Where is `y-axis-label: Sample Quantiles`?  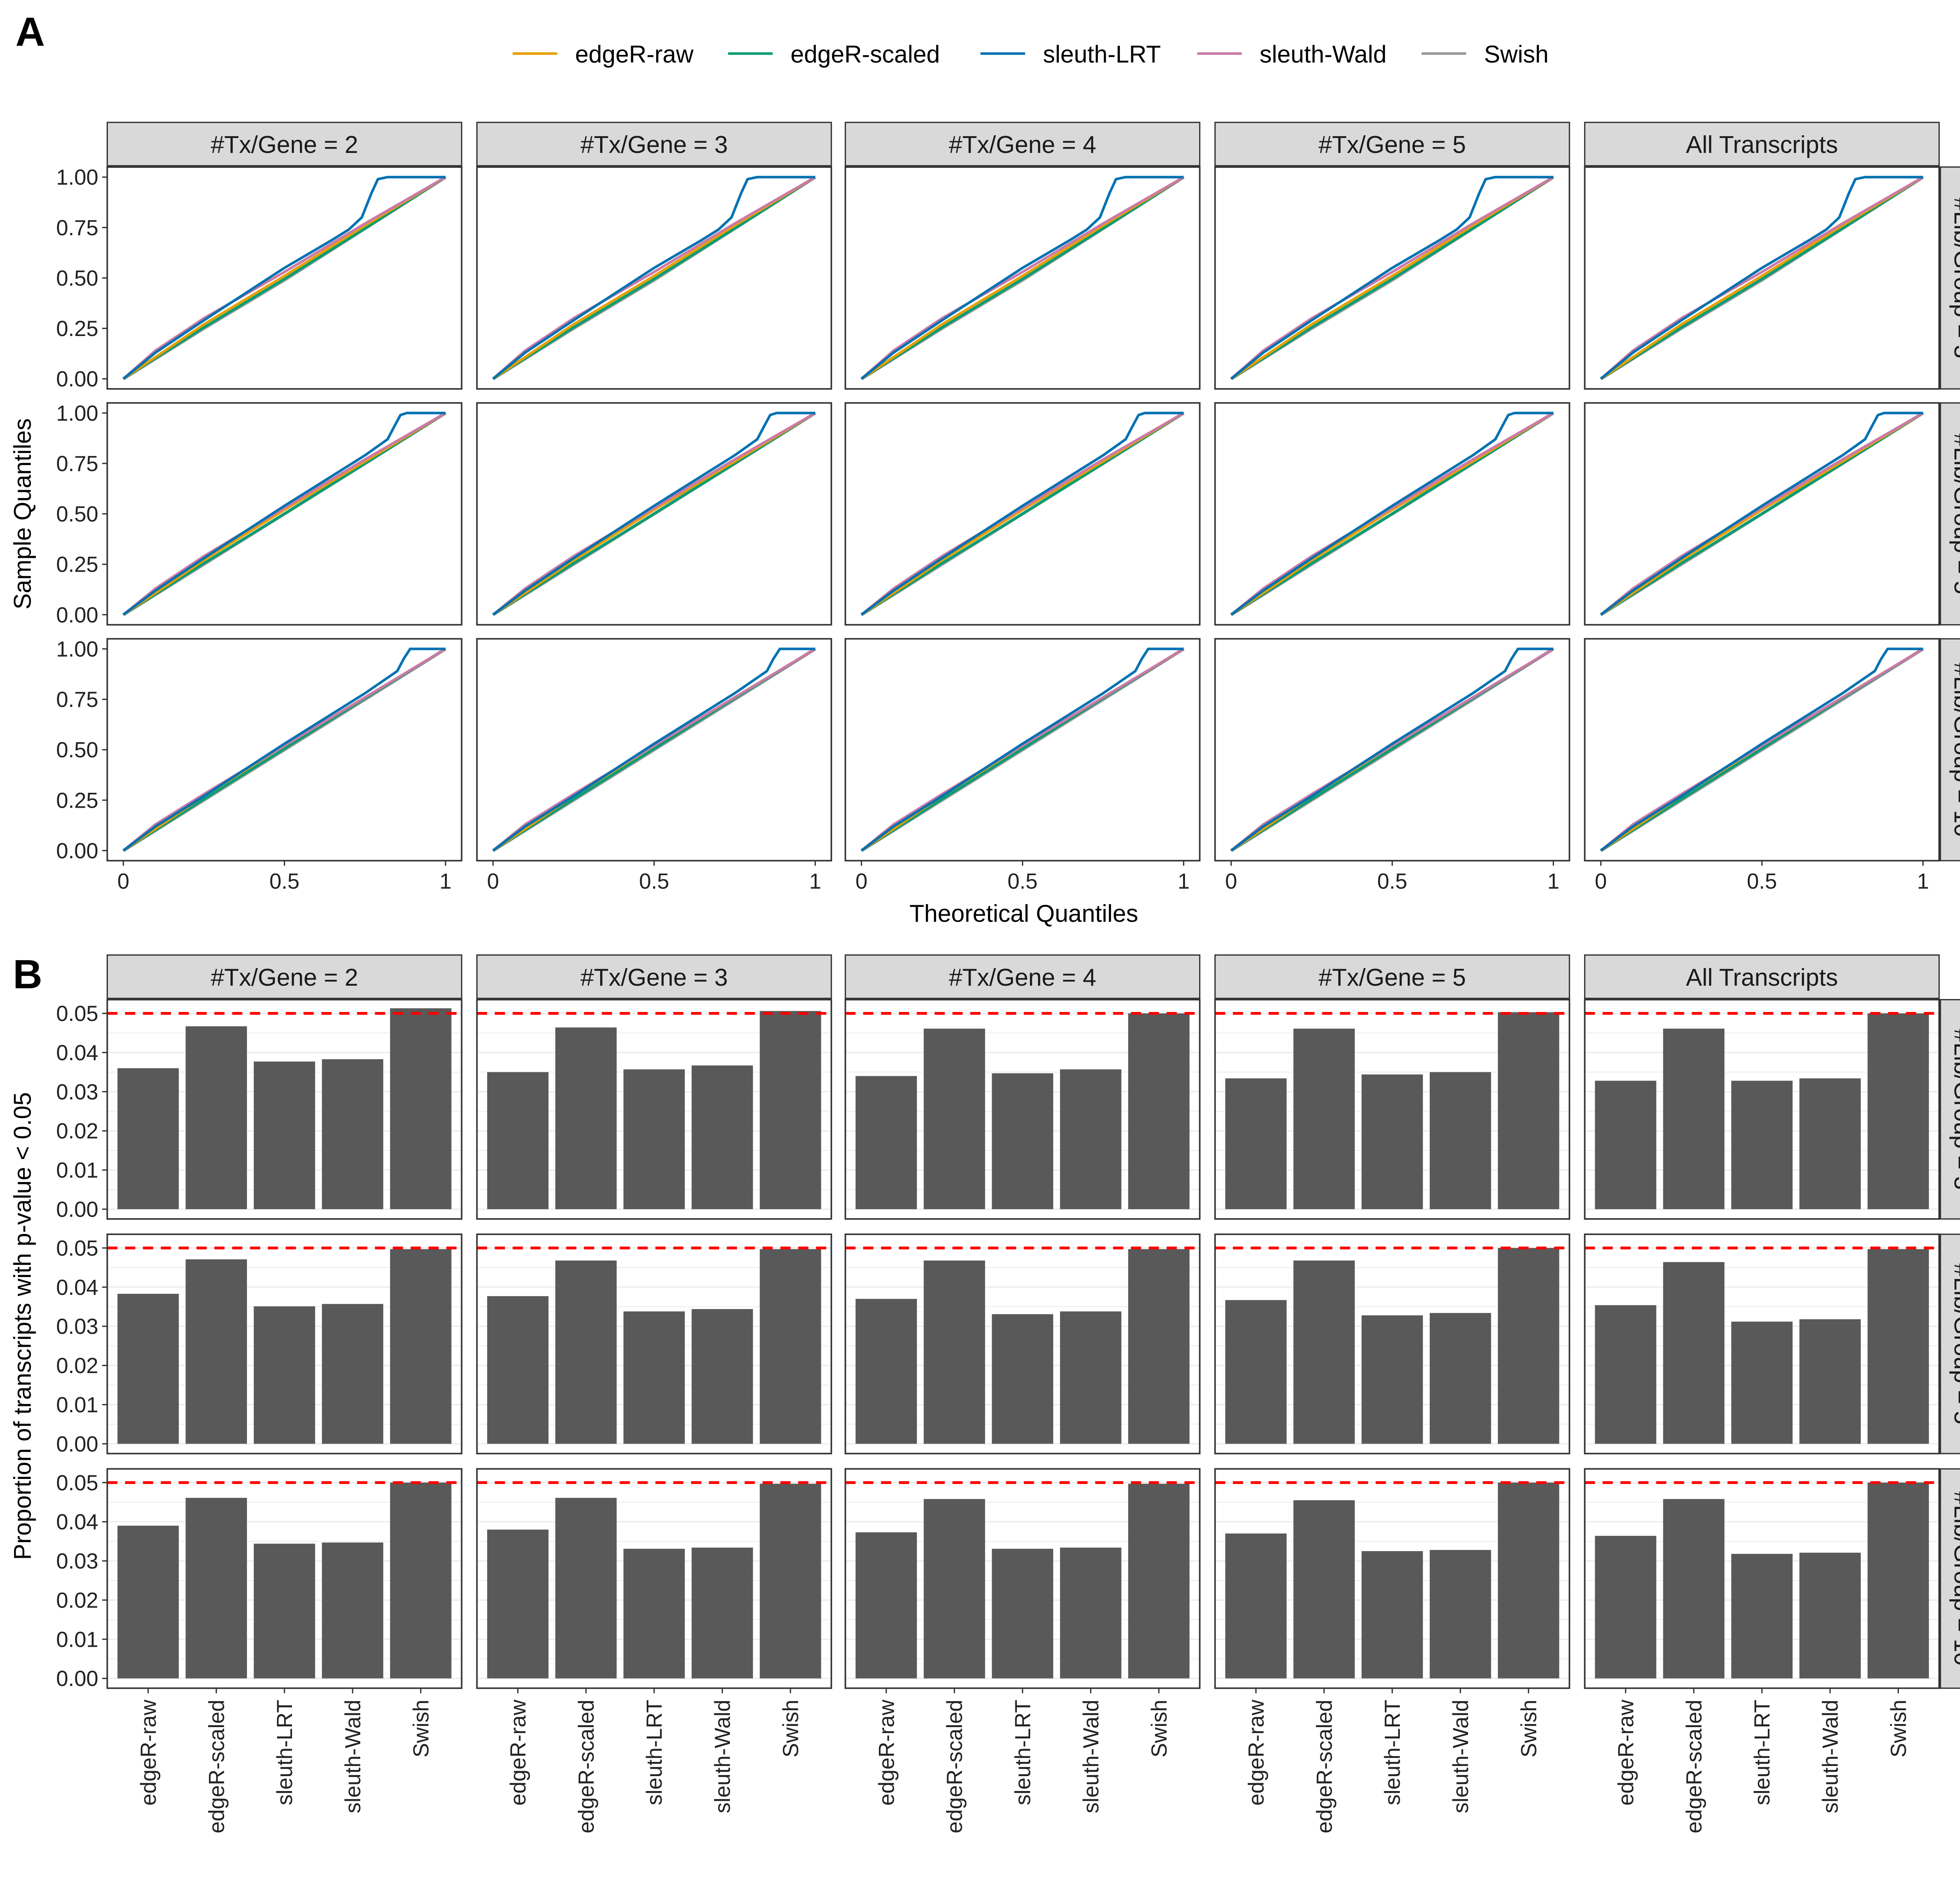 y-axis-label: Sample Quantiles is located at coordinates (22, 514).